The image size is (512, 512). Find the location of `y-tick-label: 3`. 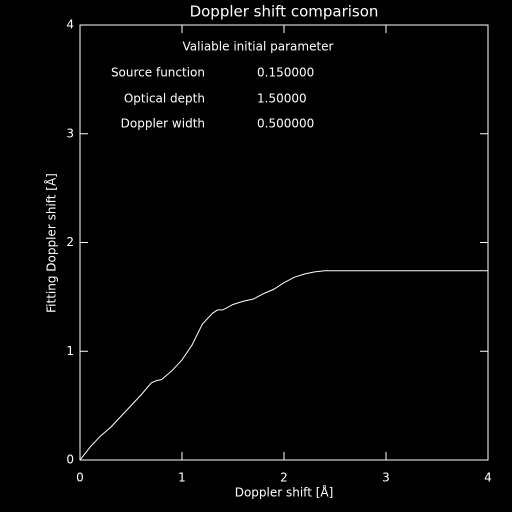

y-tick-label: 3 is located at coordinates (70, 133).